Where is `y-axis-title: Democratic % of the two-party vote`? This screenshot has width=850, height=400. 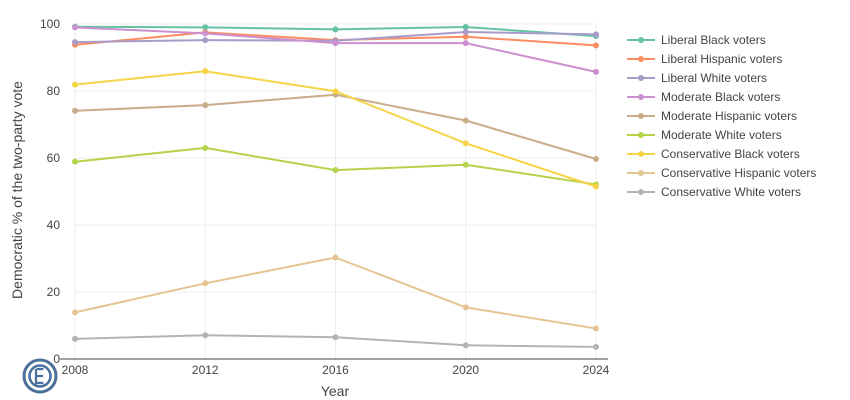 y-axis-title: Democratic % of the two-party vote is located at coordinates (17, 190).